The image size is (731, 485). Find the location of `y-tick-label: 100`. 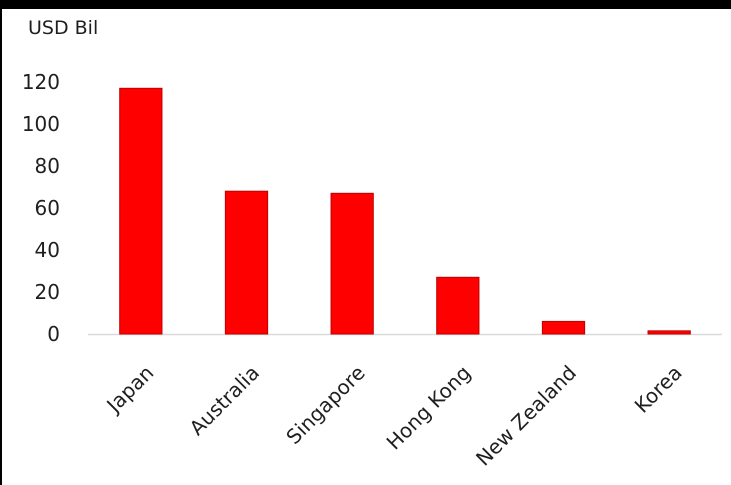

y-tick-label: 100 is located at coordinates (41, 124).